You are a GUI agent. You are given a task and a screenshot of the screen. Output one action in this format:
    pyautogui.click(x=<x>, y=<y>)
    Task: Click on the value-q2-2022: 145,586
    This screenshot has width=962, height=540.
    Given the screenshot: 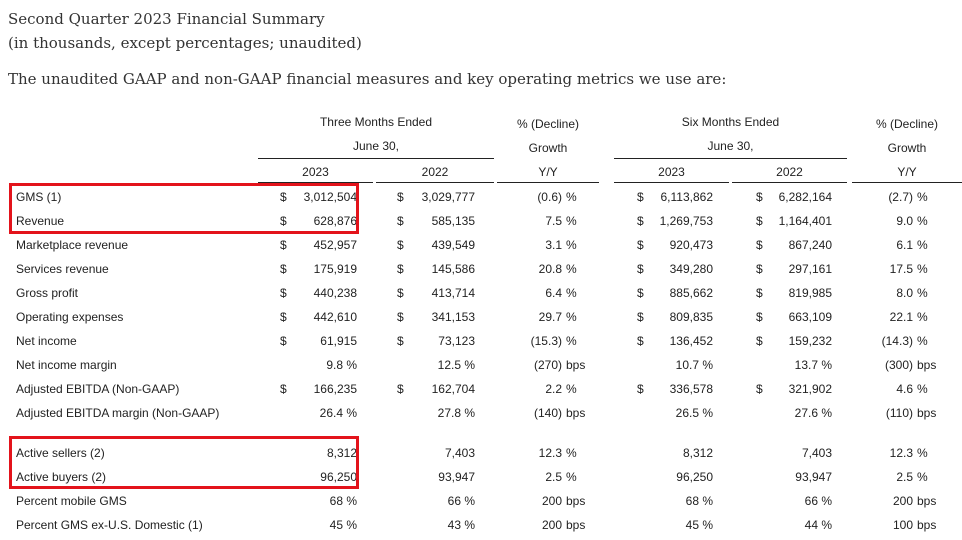 What is the action you would take?
    pyautogui.click(x=453, y=269)
    